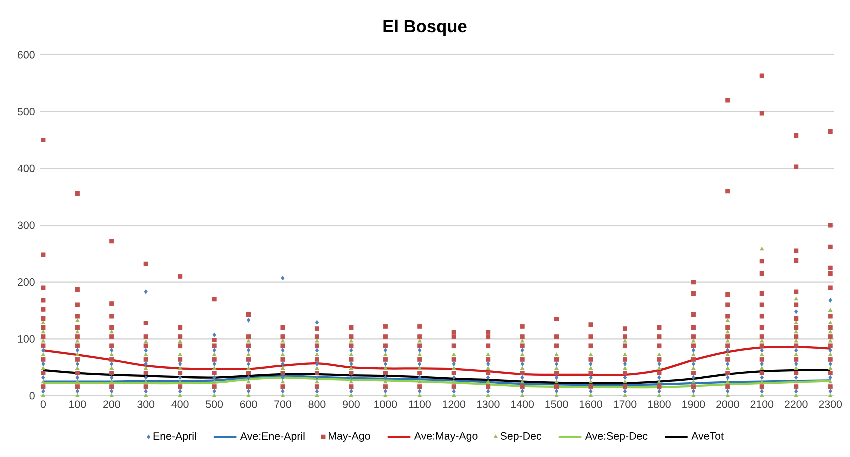 This screenshot has width=850, height=457. What do you see at coordinates (32, 396) in the screenshot?
I see `y-tick-label: 0` at bounding box center [32, 396].